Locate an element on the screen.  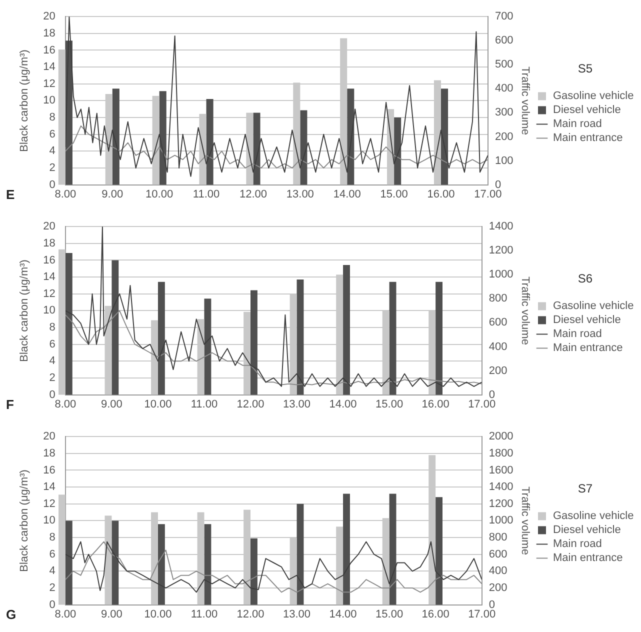
text: E is located at coordinates (10, 194).